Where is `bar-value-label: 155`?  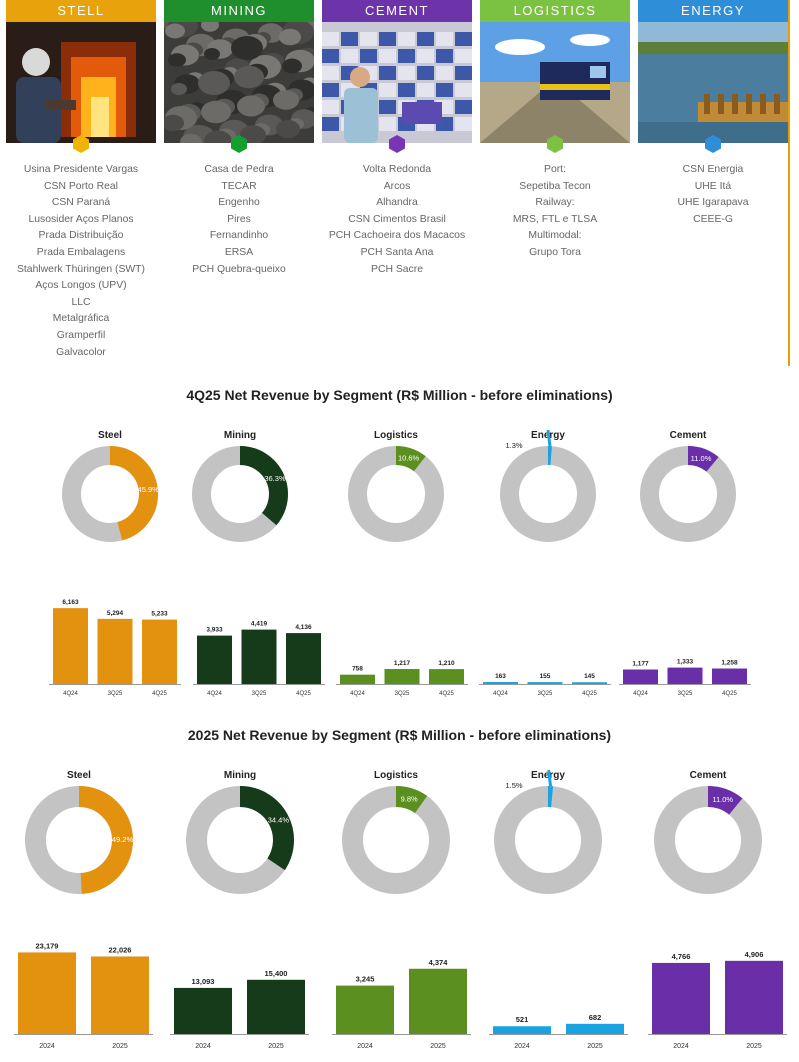
bar-value-label: 155 is located at coordinates (545, 676).